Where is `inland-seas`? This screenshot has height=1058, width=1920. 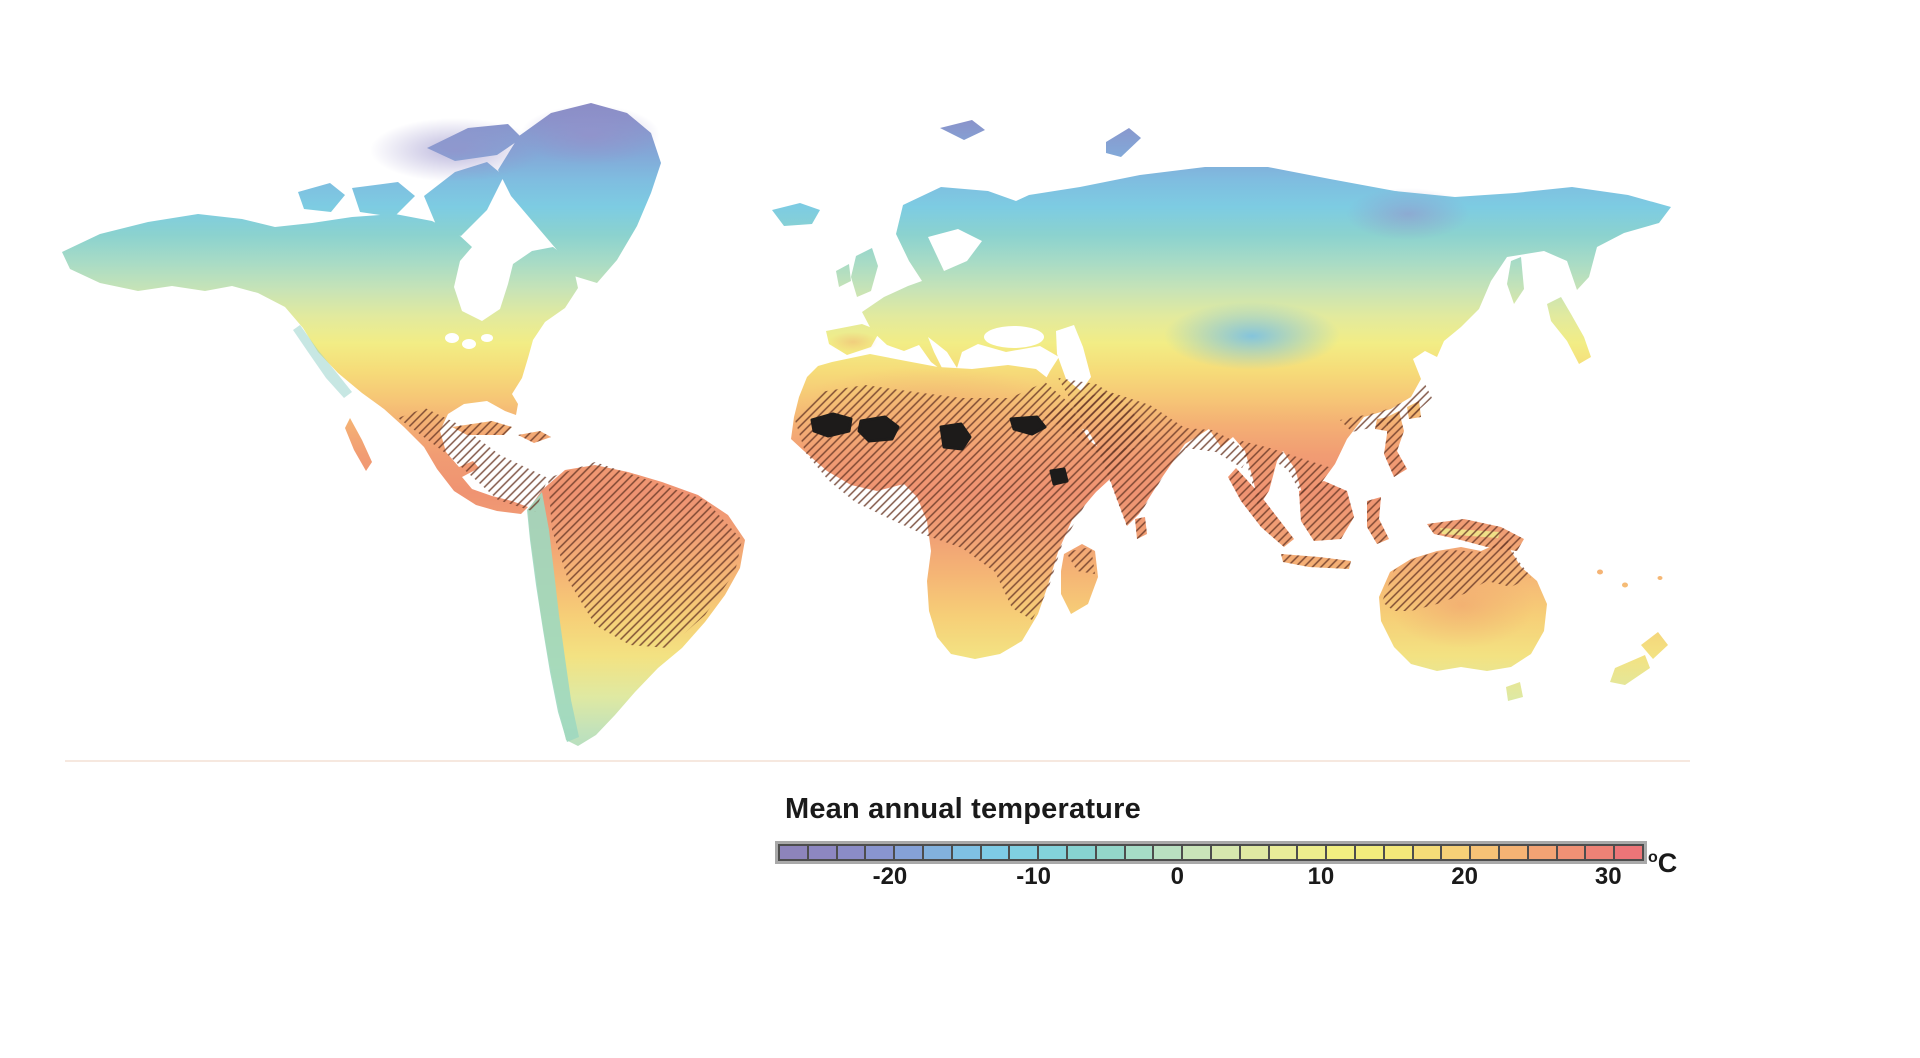
inland-seas is located at coordinates (768, 310).